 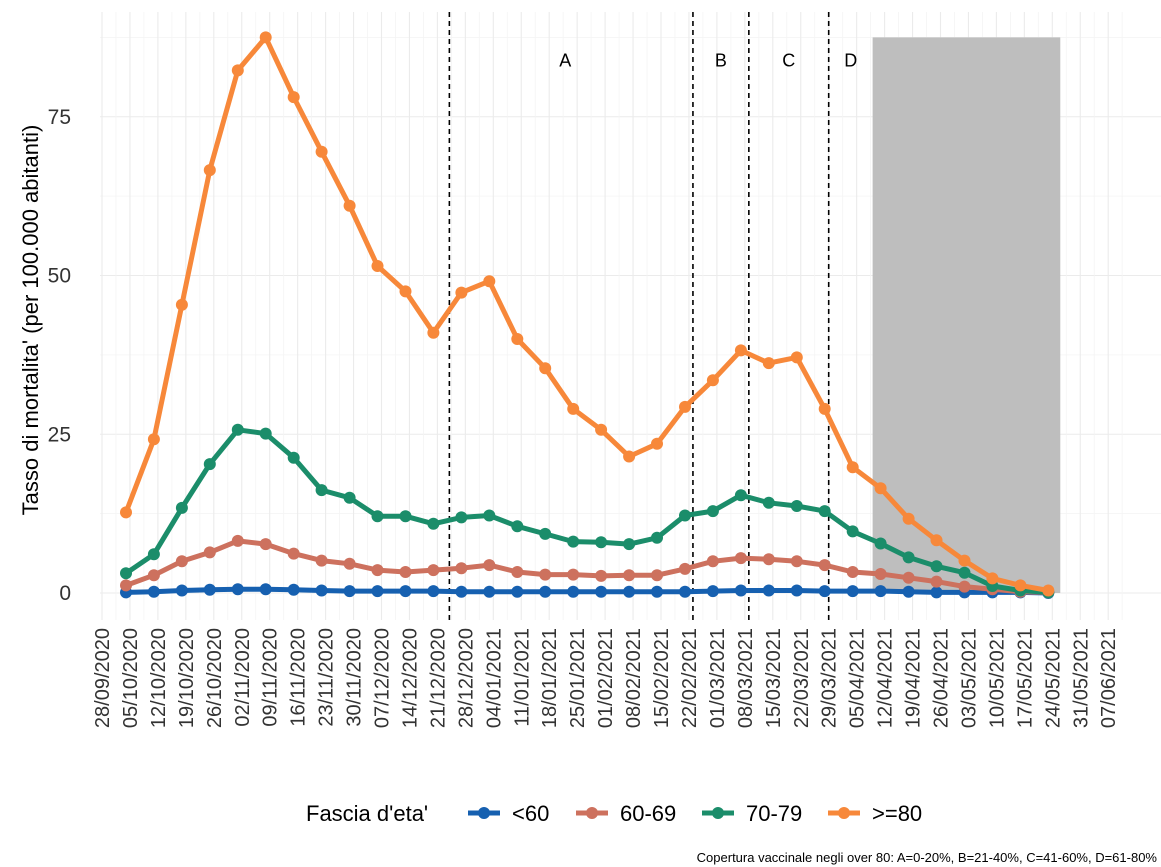 I want to click on x-tick-label: 26/04/2021, so click(x=942, y=678).